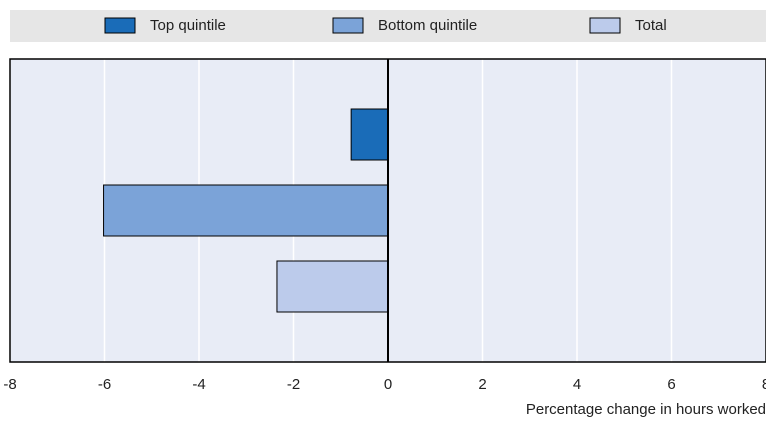  Describe the element at coordinates (577, 384) in the screenshot. I see `x-tick-label: 4` at that location.